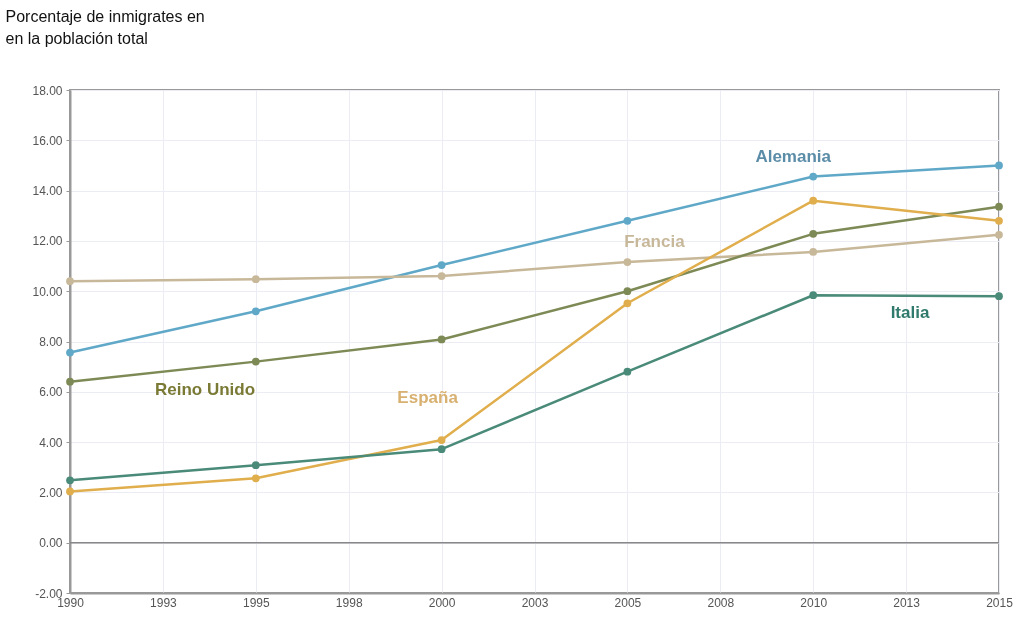  Describe the element at coordinates (793, 156) in the screenshot. I see `series-label: Alemania` at that location.